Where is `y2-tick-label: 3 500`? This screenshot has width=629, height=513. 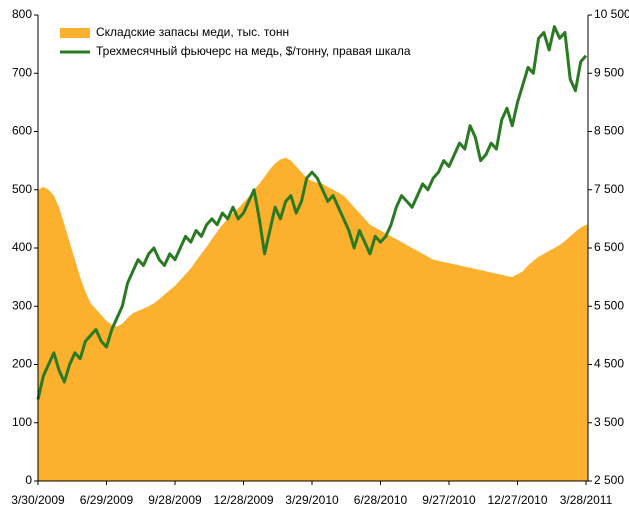 y2-tick-label: 3 500 is located at coordinates (609, 422).